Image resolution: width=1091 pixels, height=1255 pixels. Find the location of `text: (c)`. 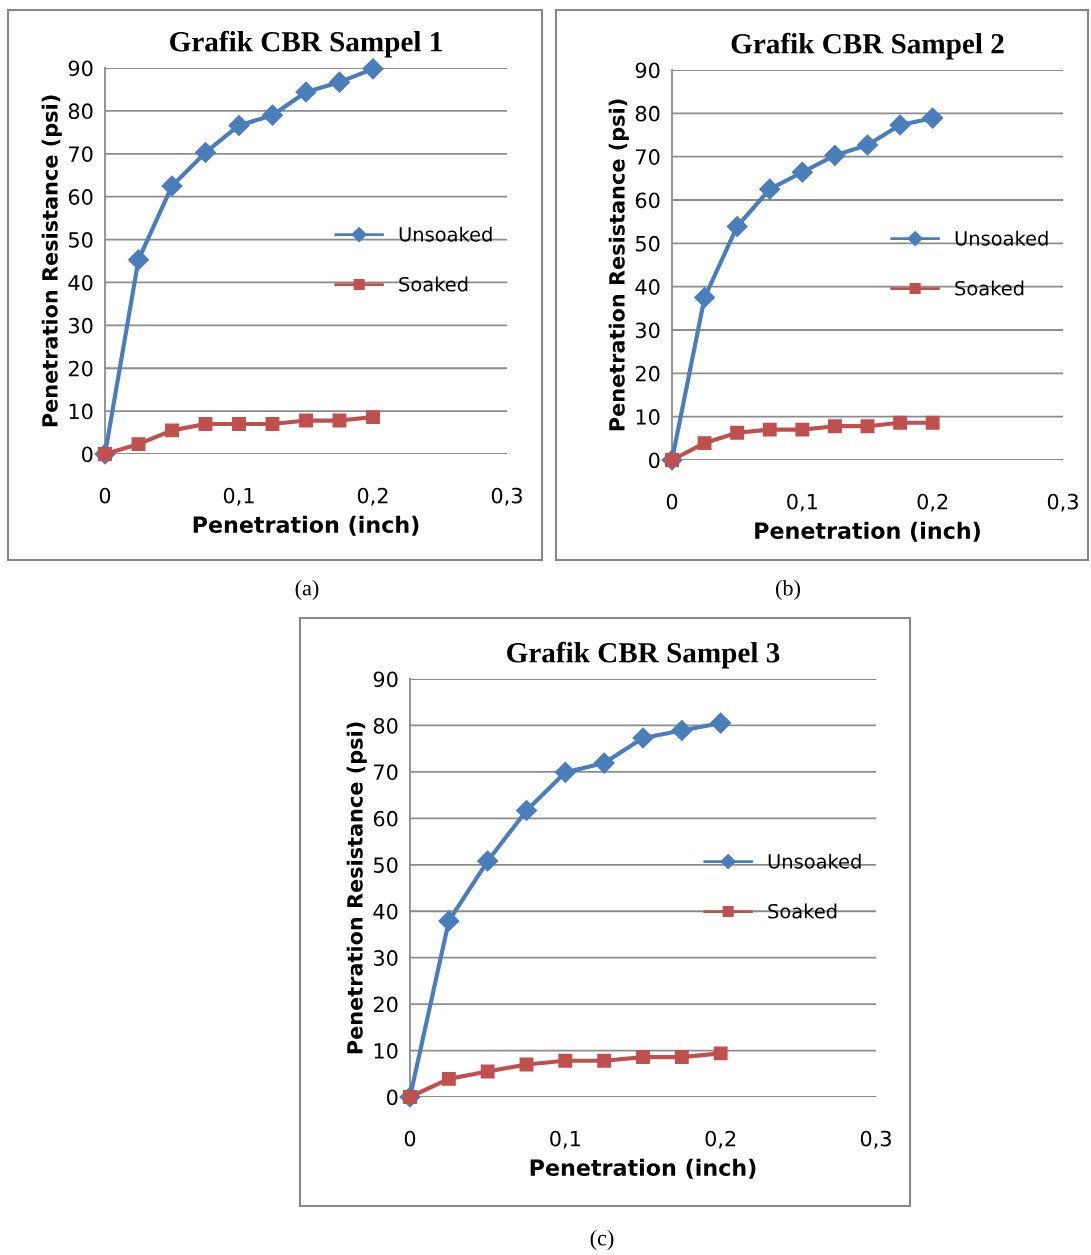

text: (c) is located at coordinates (602, 1240).